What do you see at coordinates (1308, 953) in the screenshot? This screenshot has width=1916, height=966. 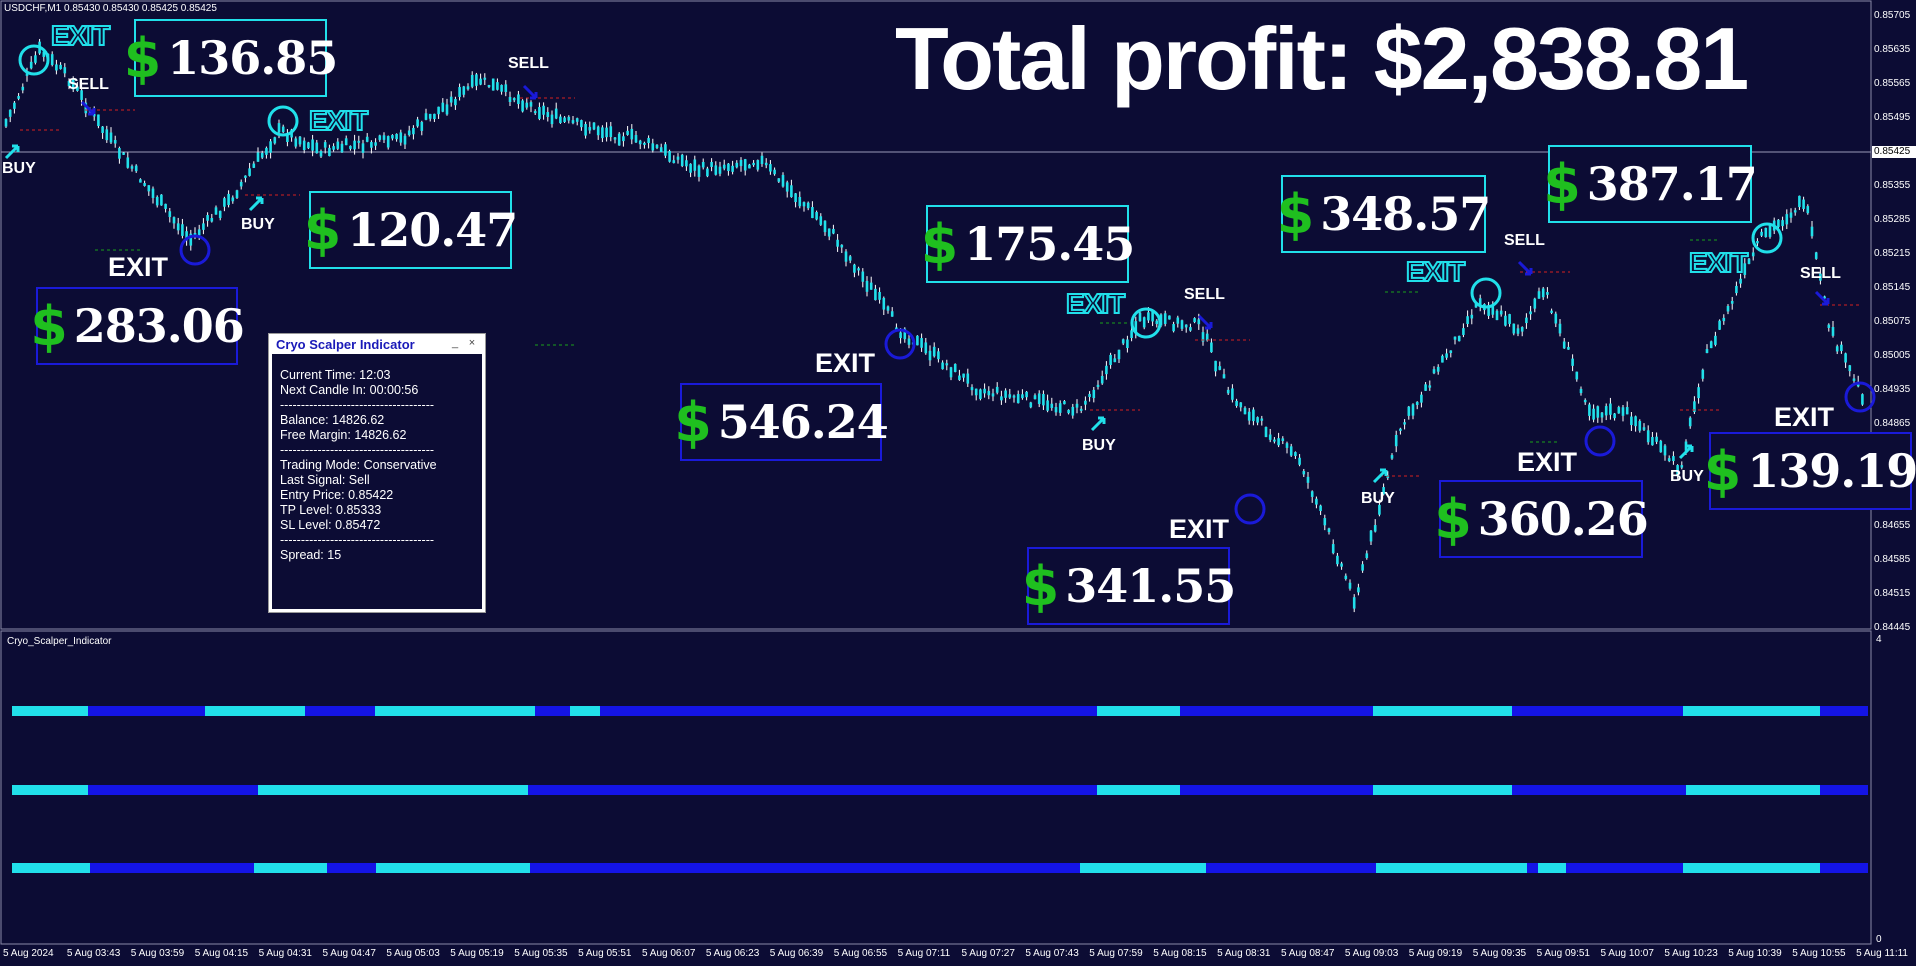 I see `time-tick-label: 5 Aug 08:47` at bounding box center [1308, 953].